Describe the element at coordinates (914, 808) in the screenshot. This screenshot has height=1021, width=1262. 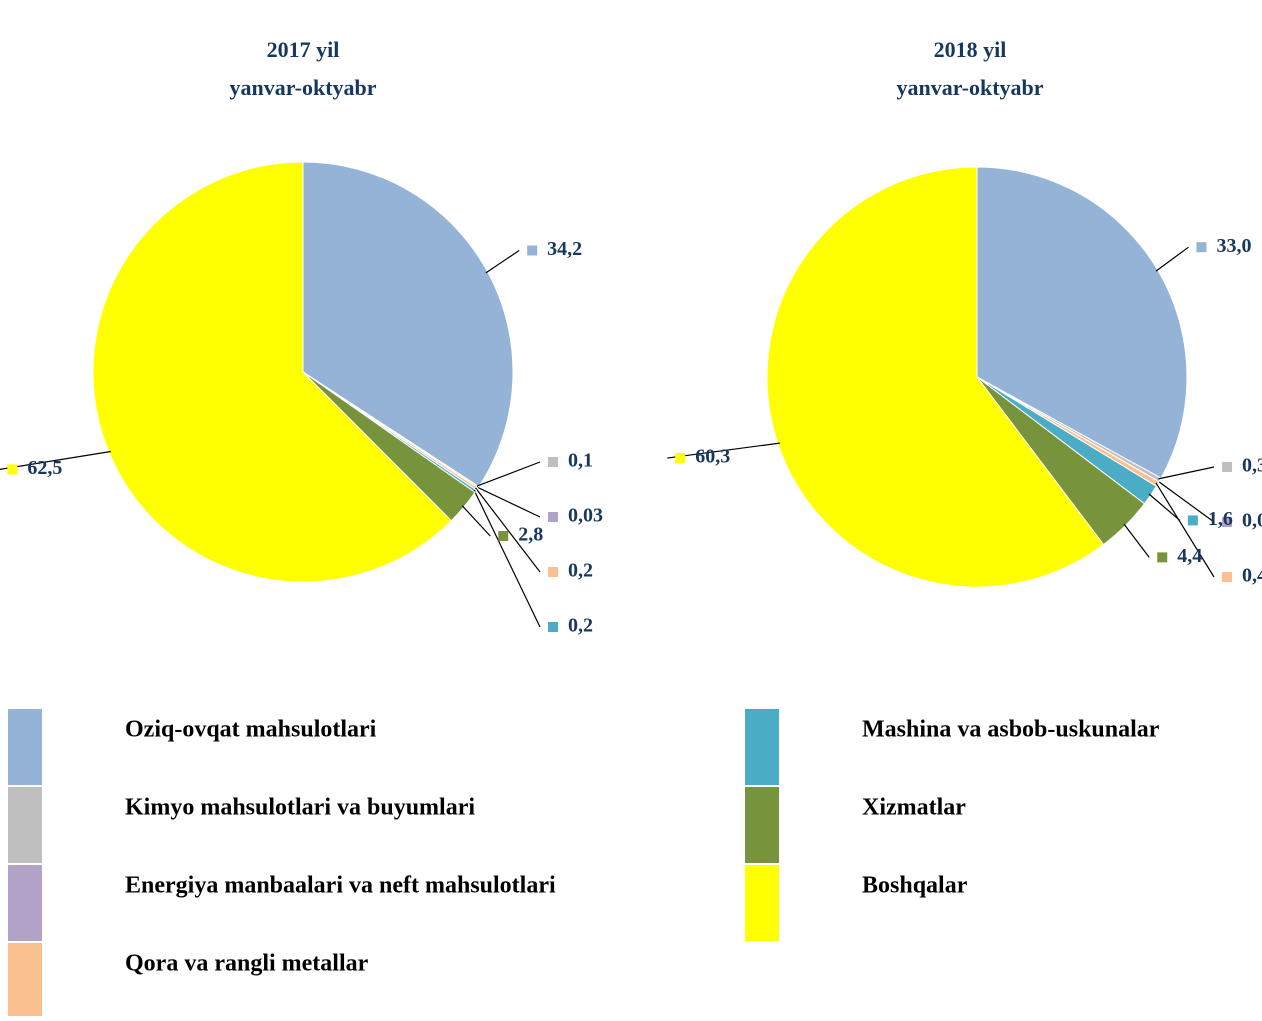
I see `legend-label: Xizmatlar` at that location.